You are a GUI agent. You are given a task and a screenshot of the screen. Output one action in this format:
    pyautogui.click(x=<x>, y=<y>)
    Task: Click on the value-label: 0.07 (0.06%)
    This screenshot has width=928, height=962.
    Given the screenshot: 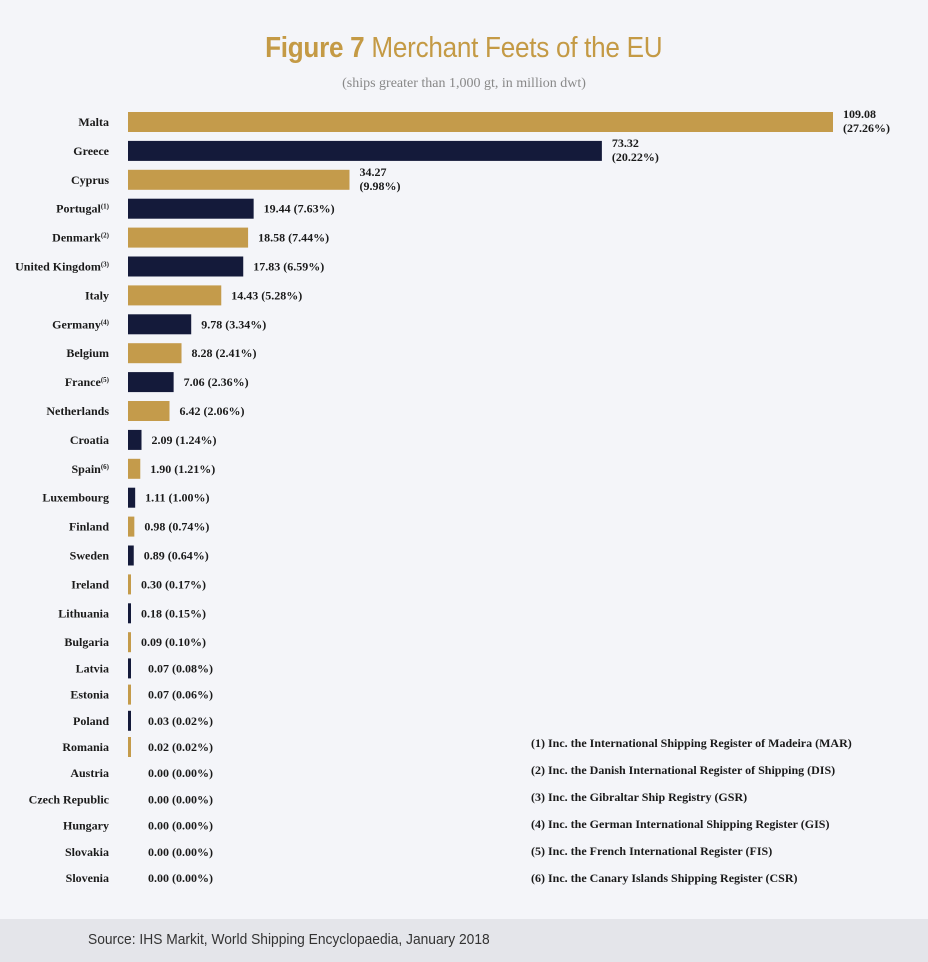 What is the action you would take?
    pyautogui.click(x=180, y=695)
    